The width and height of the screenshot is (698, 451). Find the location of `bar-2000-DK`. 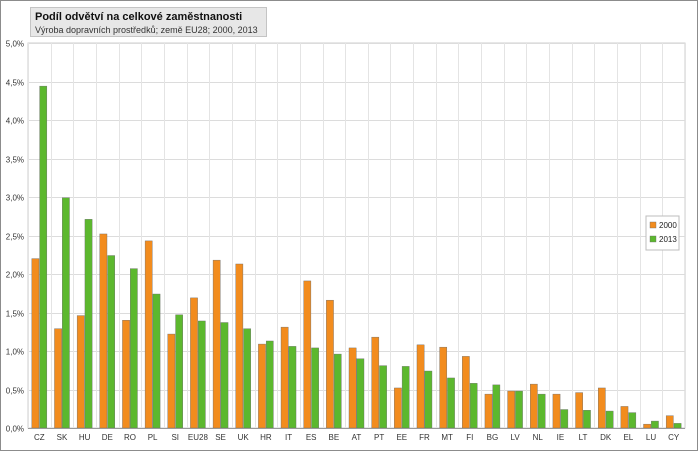

bar-2000-DK is located at coordinates (602, 408).